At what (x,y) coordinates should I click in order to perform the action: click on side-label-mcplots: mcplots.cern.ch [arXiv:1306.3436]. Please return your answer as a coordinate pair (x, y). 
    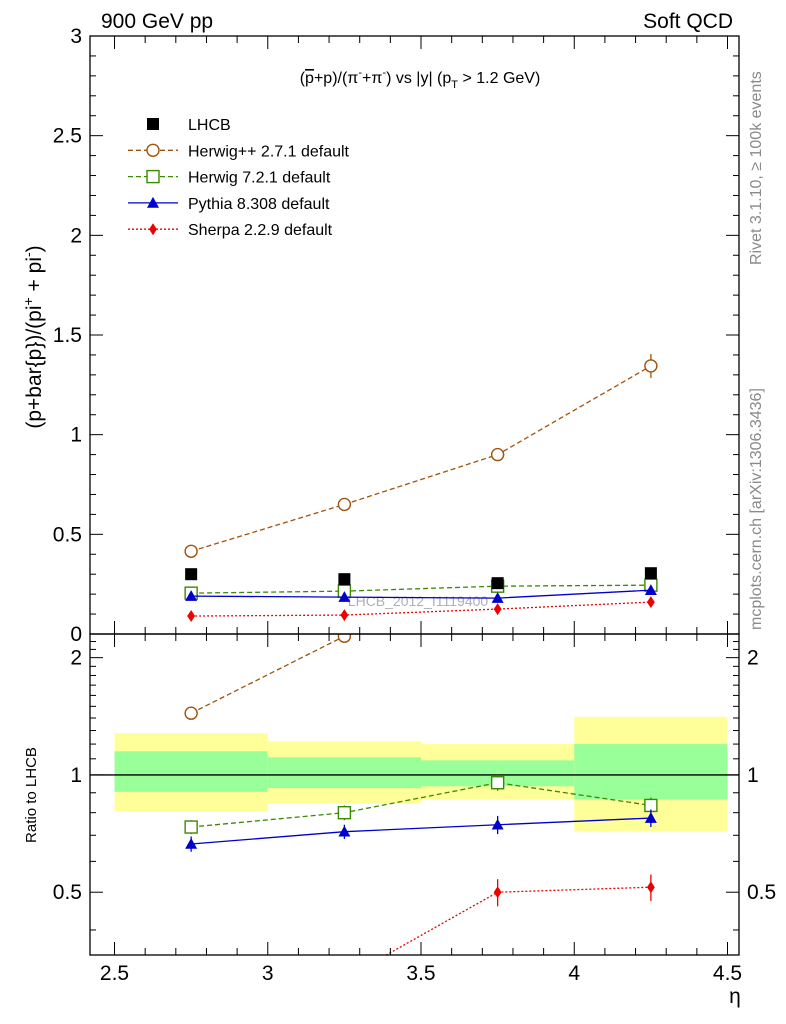
    Looking at the image, I should click on (756, 509).